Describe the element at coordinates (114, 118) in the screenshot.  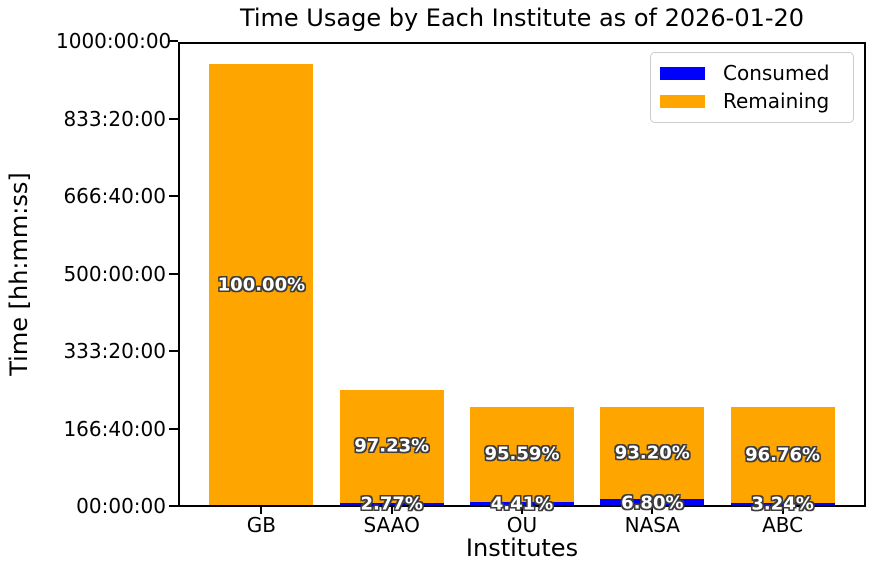
I see `y-tick-label: 833:20:00` at that location.